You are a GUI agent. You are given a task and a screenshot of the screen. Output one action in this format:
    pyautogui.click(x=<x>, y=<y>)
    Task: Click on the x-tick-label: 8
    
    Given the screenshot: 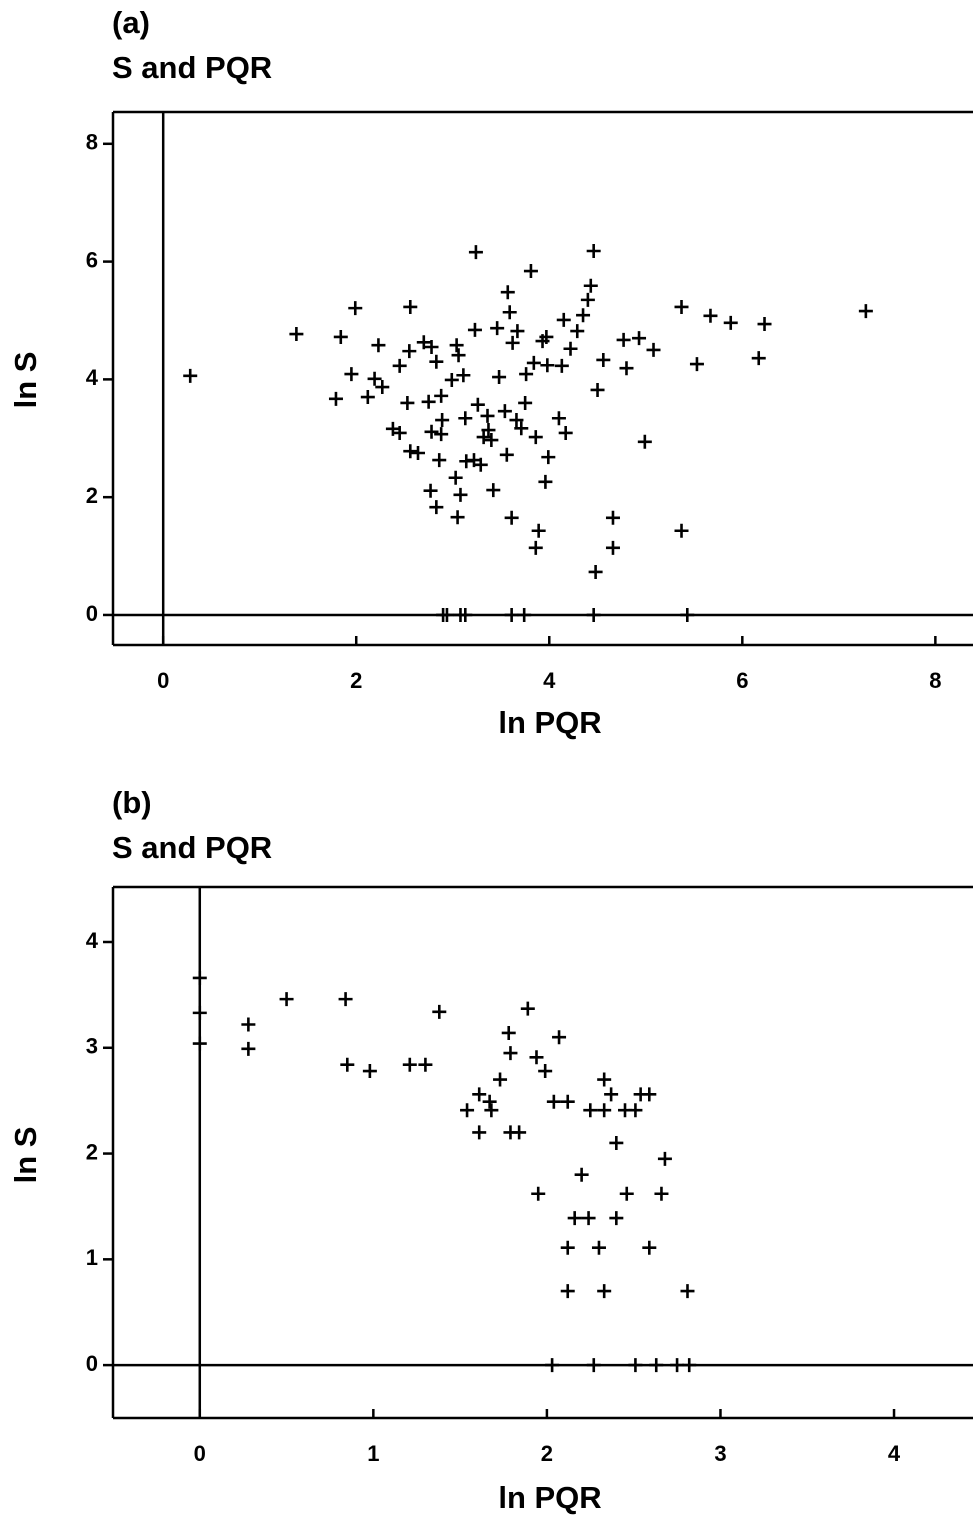 What is the action you would take?
    pyautogui.click(x=935, y=680)
    